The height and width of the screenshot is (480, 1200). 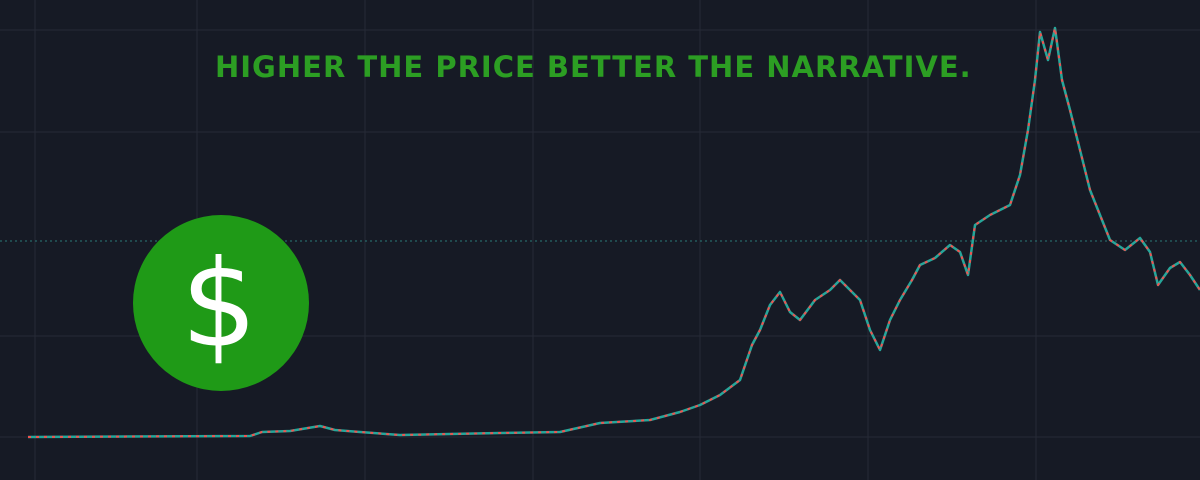 I want to click on headline: HIGHER THE PRICE BETTER THE NARRATIVE., so click(x=593, y=67).